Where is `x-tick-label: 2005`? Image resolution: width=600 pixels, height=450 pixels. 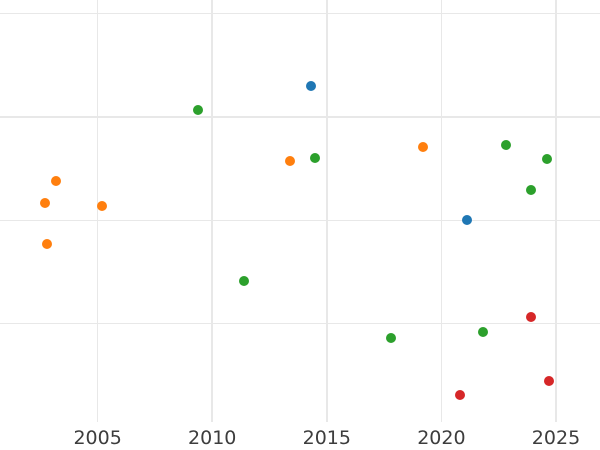
x-tick-label: 2005 is located at coordinates (97, 438).